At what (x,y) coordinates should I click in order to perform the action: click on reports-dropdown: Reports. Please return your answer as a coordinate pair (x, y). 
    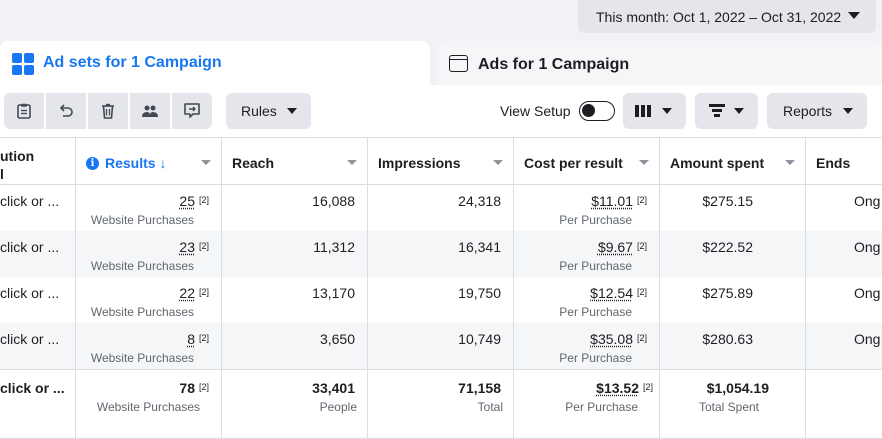
    Looking at the image, I should click on (817, 111).